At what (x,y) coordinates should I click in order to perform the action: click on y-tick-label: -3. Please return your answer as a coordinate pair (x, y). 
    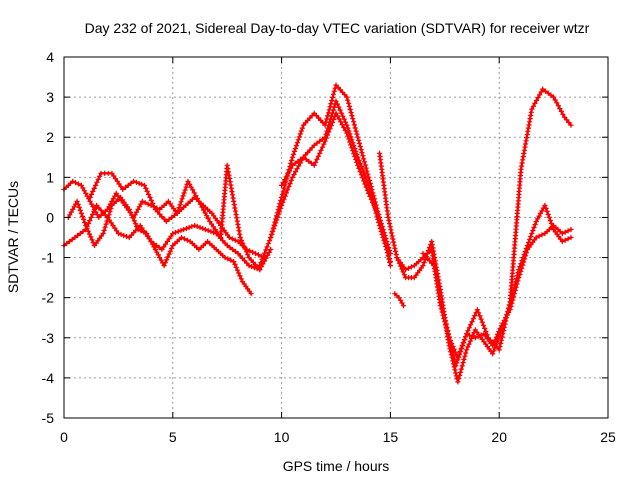
    Looking at the image, I should click on (48, 338).